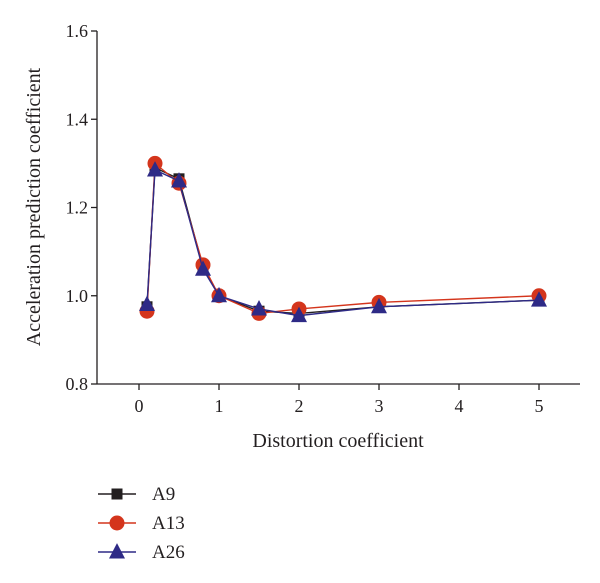 The image size is (600, 583). Describe the element at coordinates (141, 552) in the screenshot. I see `legend-item-a26: A26` at that location.